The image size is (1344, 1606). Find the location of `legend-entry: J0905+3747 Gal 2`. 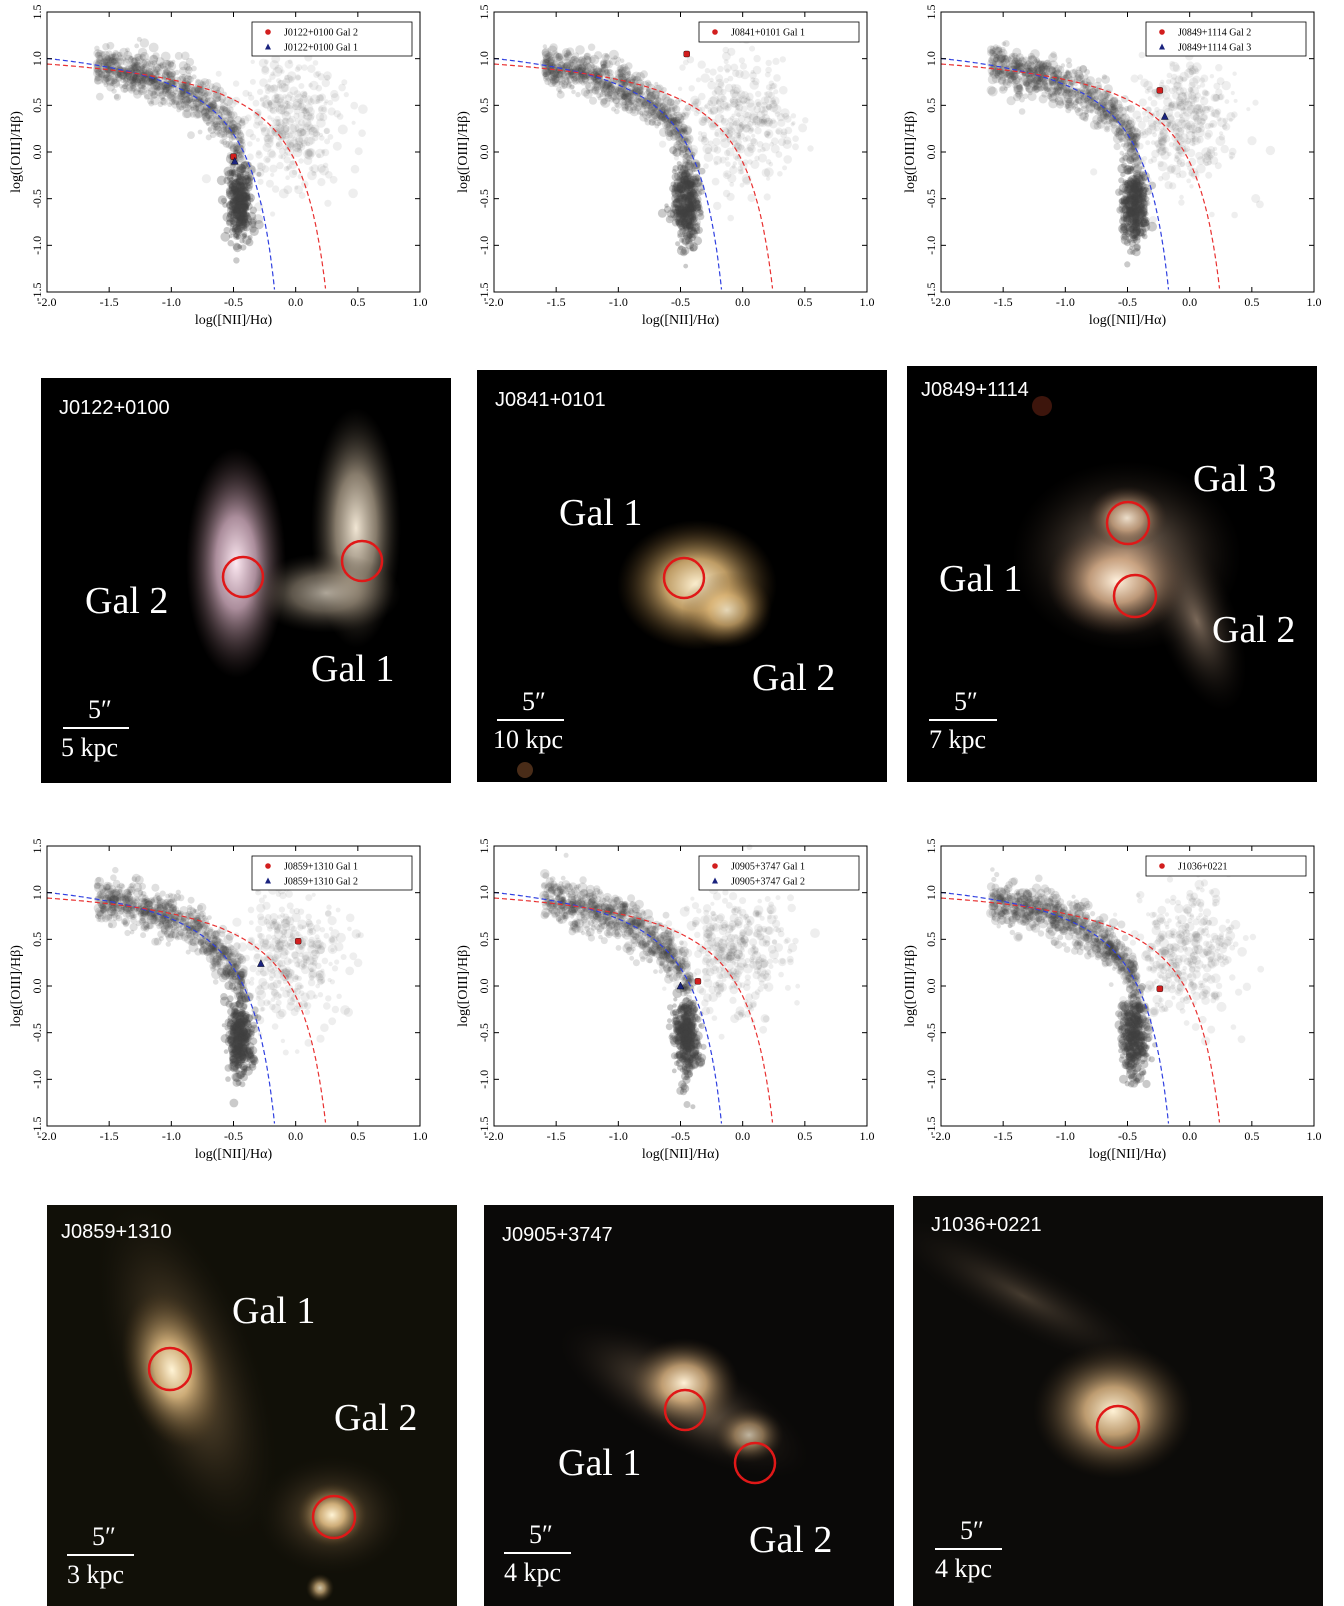

legend-entry: J0905+3747 Gal 2 is located at coordinates (768, 882).